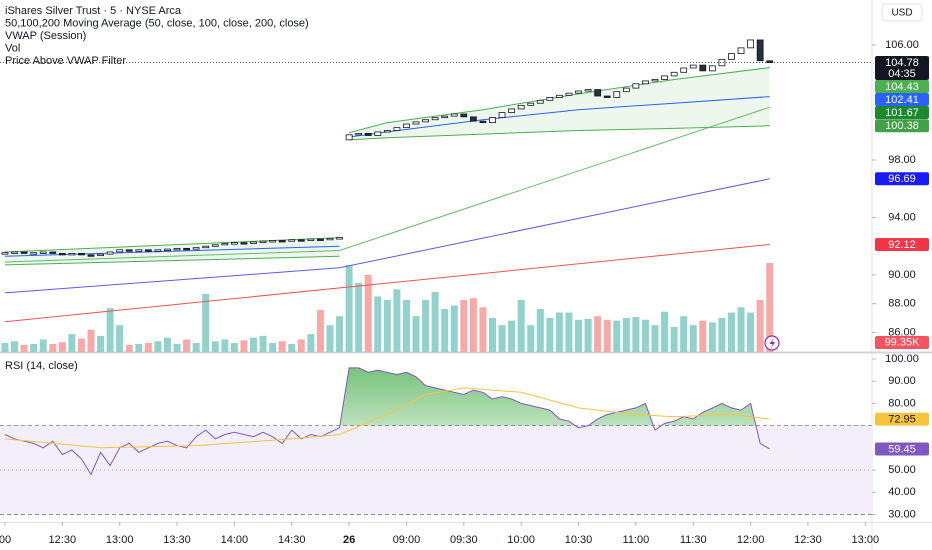  I want to click on price-tag-label: 101.67, so click(902, 113).